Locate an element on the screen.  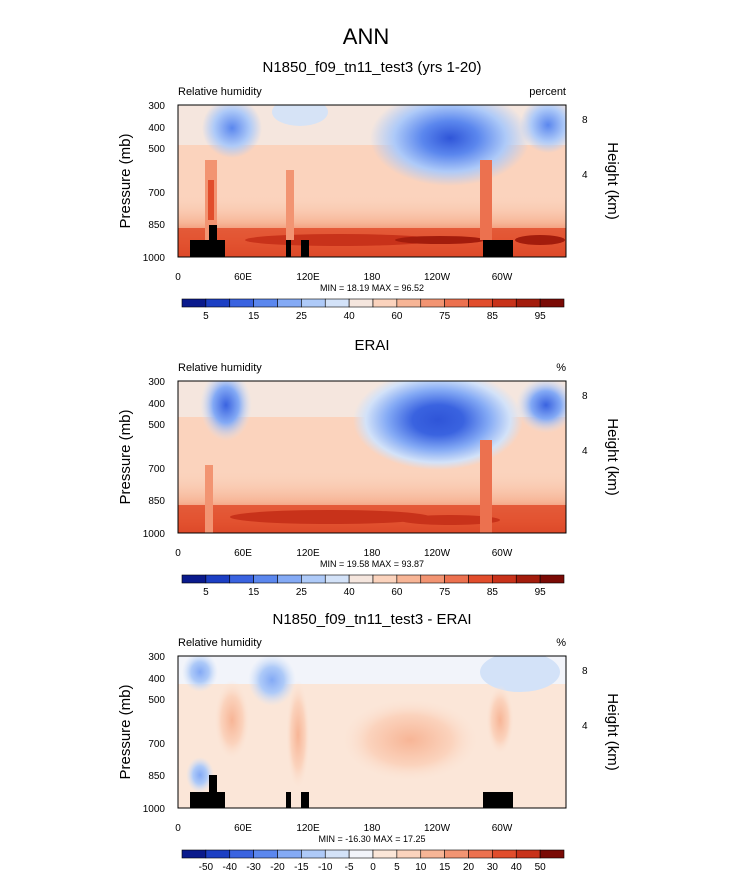
colorbar-label: 30 is located at coordinates (493, 867).